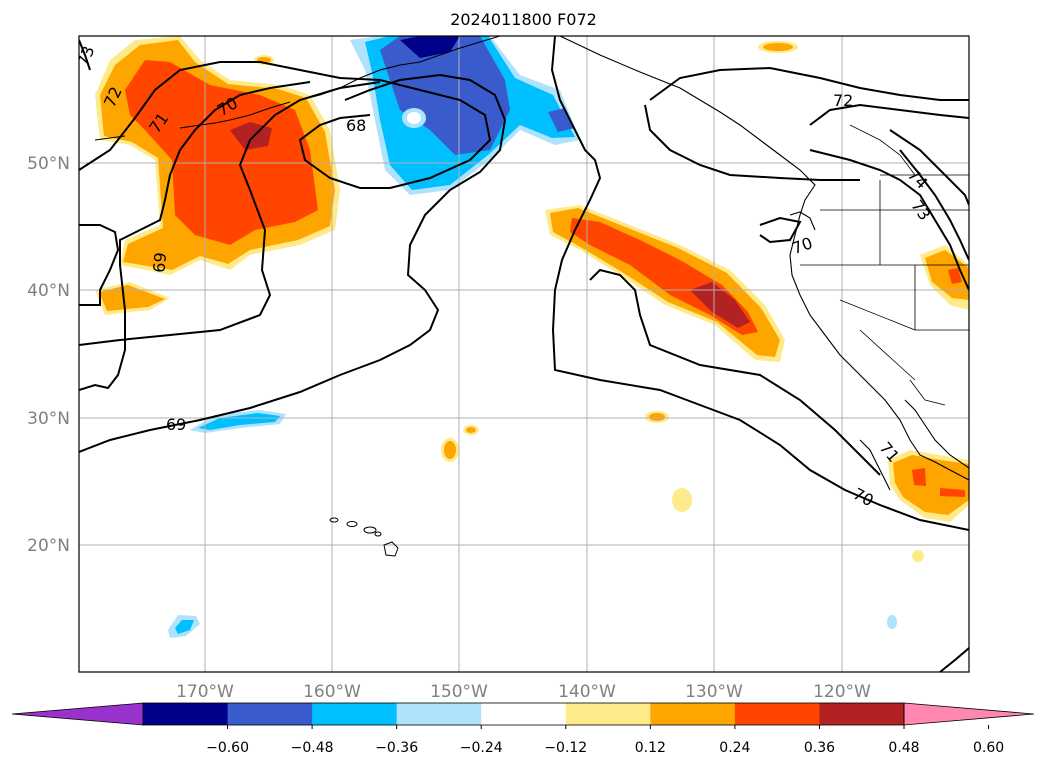 This screenshot has height=765, width=1047. Describe the element at coordinates (205, 692) in the screenshot. I see `lon-label-170w: 170°W` at that location.